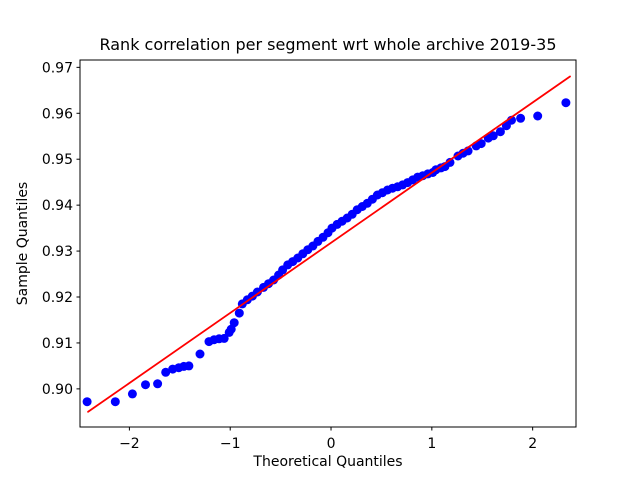 Image resolution: width=640 pixels, height=480 pixels. Describe the element at coordinates (57, 160) in the screenshot. I see `y-tick-label: 0.95` at that location.